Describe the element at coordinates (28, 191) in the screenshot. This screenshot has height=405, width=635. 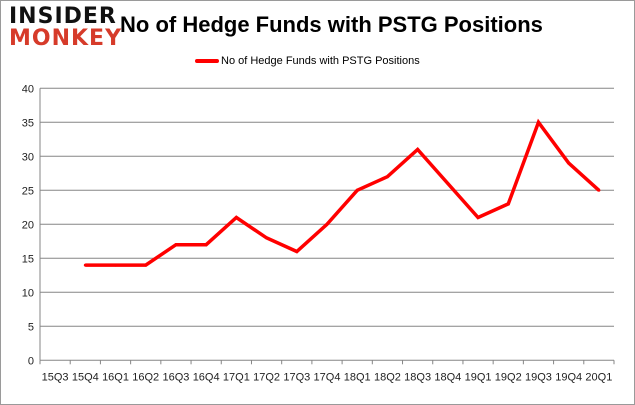
I see `y-tick-label: 25` at that location.